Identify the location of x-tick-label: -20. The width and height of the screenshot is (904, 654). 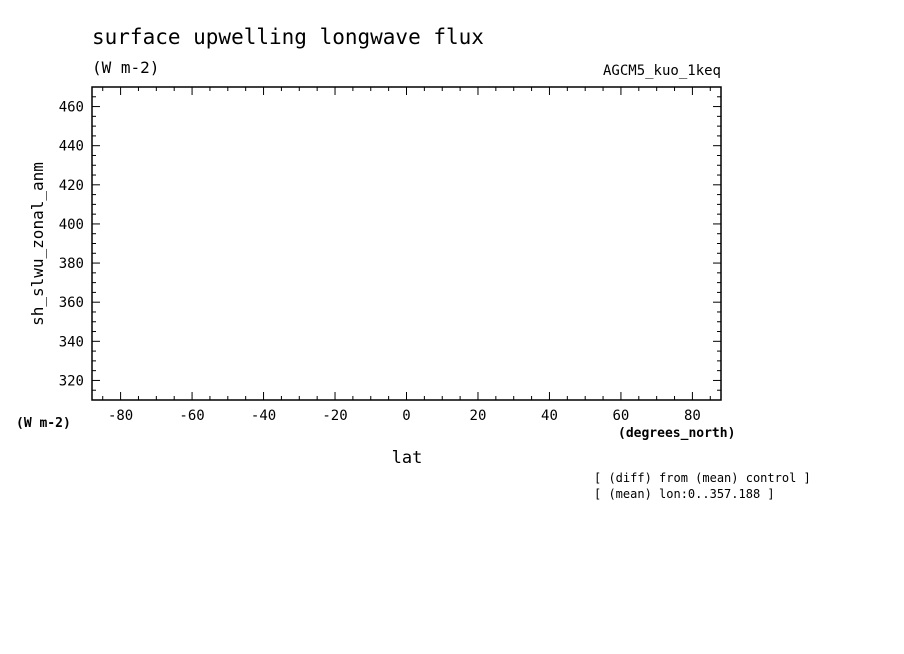
(334, 416).